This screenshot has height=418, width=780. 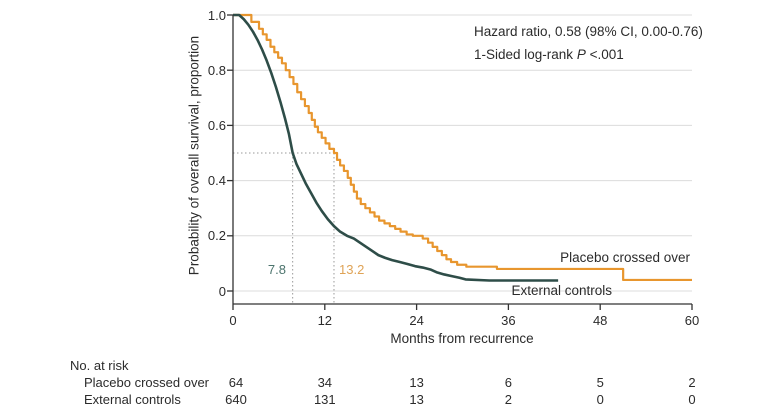 I want to click on x-tick-label-0: 0, so click(x=233, y=320).